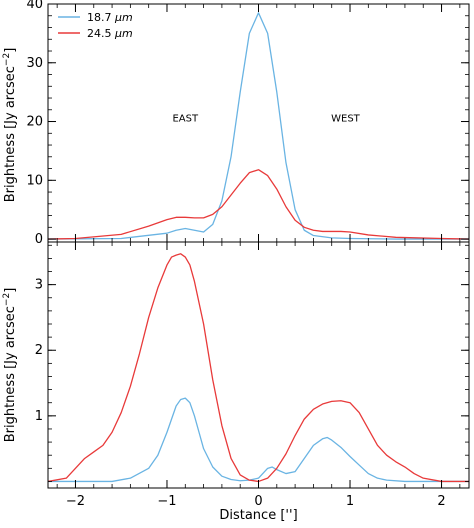 This screenshot has height=528, width=474. I want to click on x-axis-title-close: ], so click(295, 515).